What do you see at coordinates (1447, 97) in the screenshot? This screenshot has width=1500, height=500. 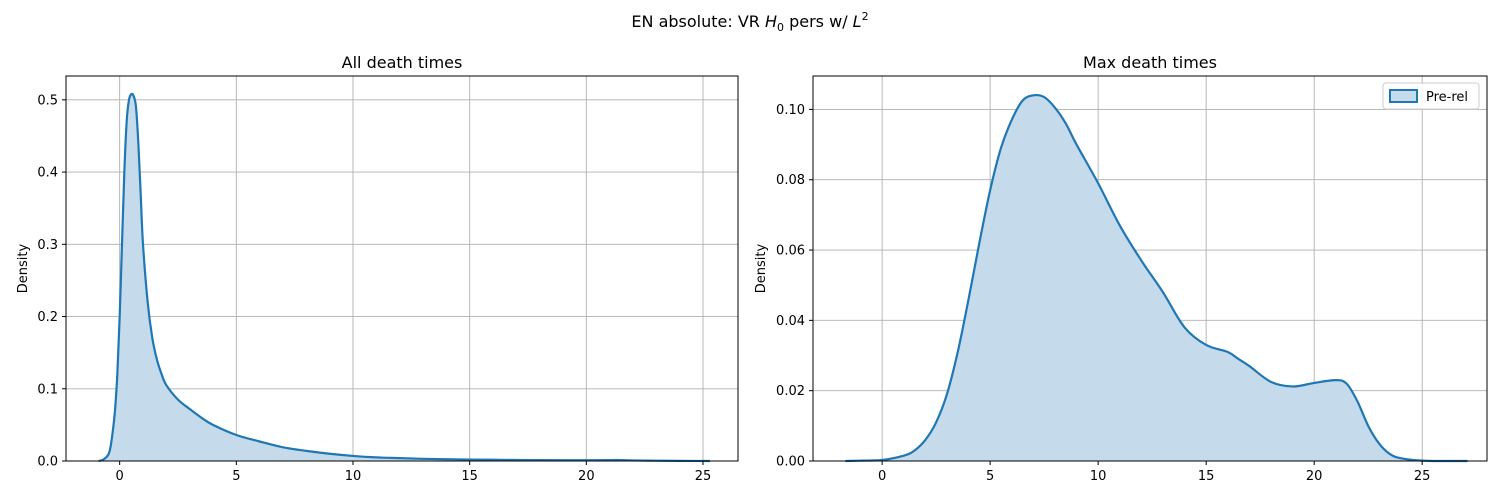 I see `legend-label: Pre-rel` at bounding box center [1447, 97].